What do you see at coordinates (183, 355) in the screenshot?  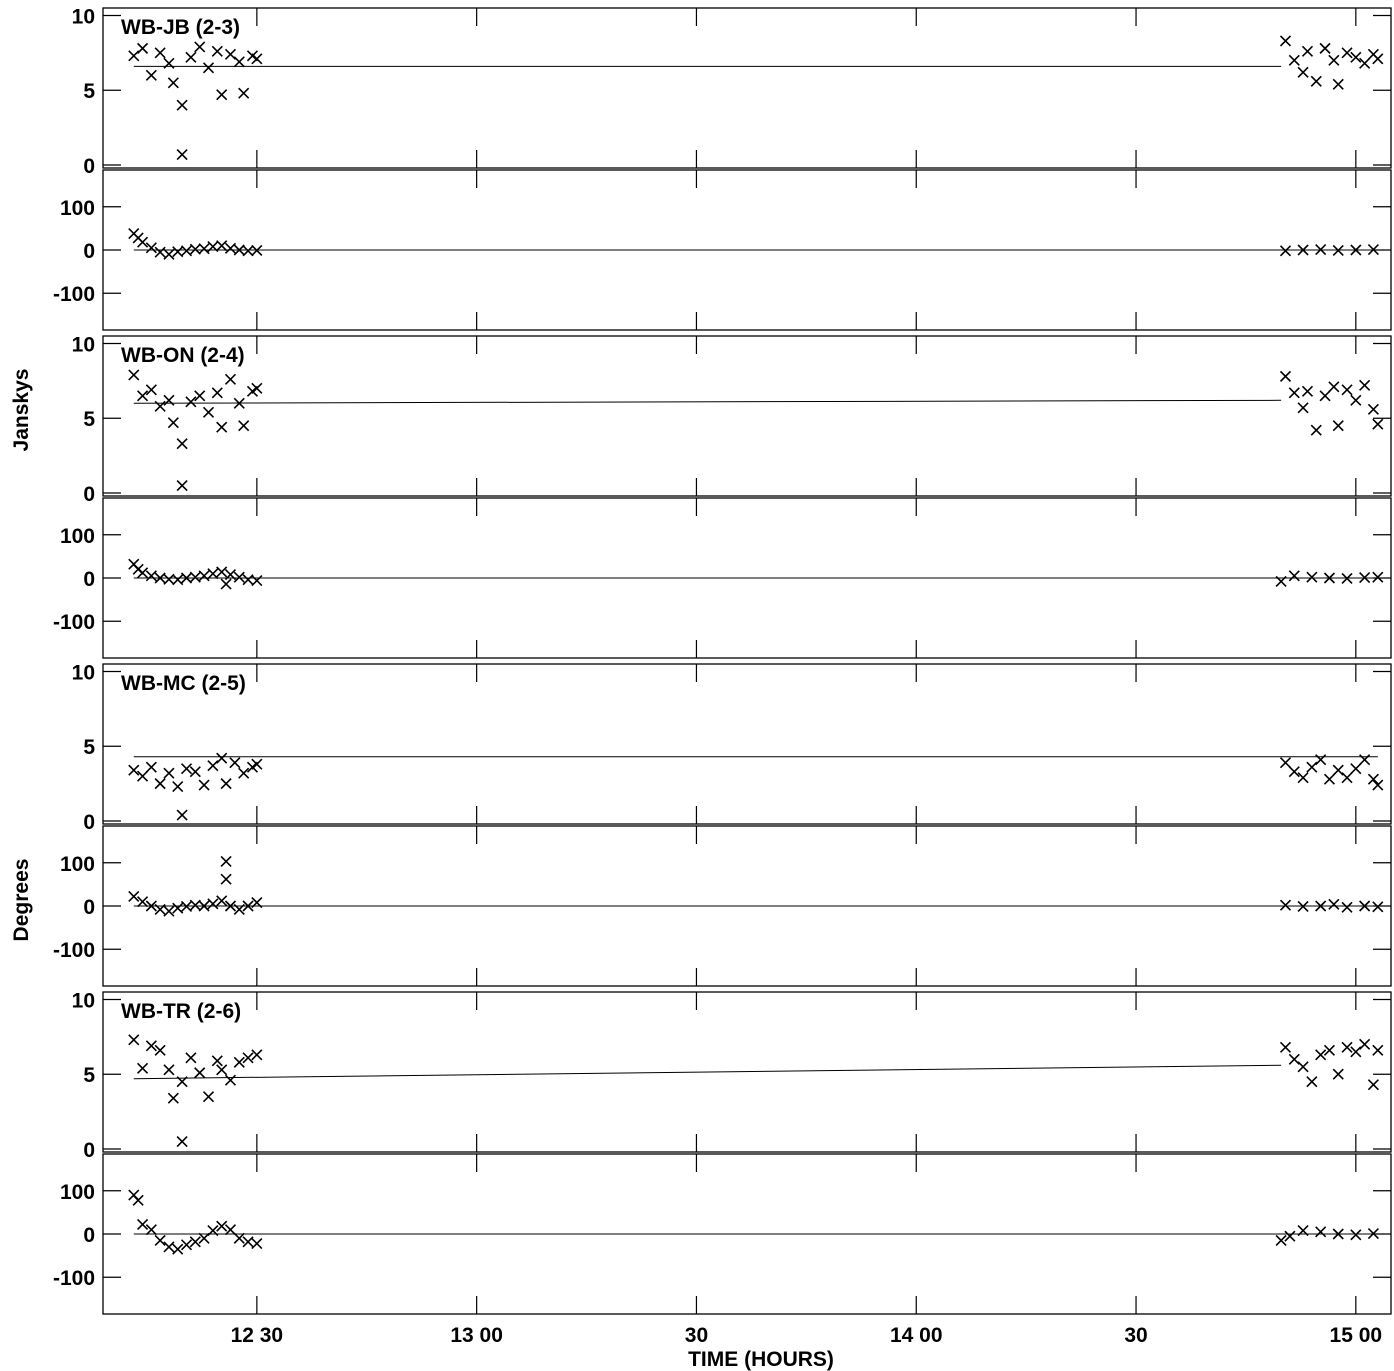 I see `baseline-label: WB-ON (2-4)` at bounding box center [183, 355].